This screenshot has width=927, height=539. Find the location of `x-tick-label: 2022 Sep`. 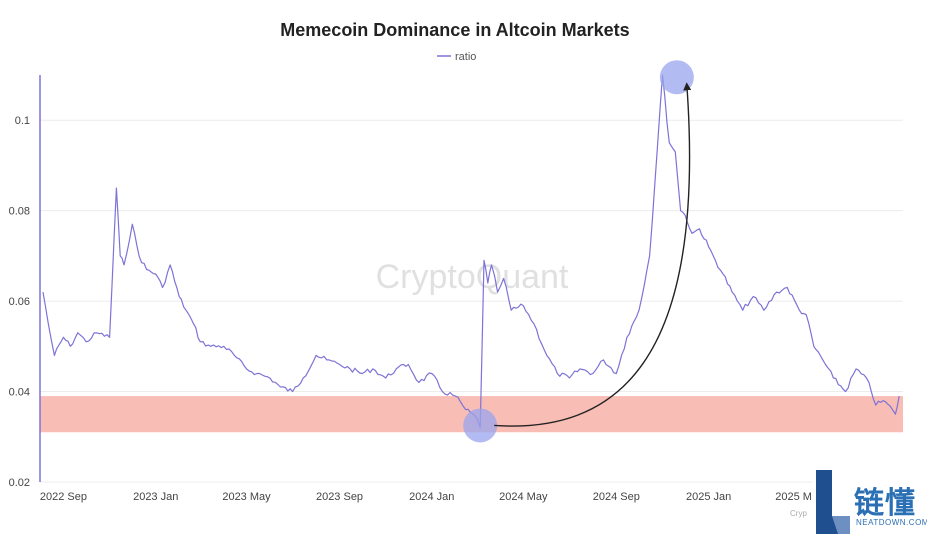

x-tick-label: 2022 Sep is located at coordinates (63, 497).